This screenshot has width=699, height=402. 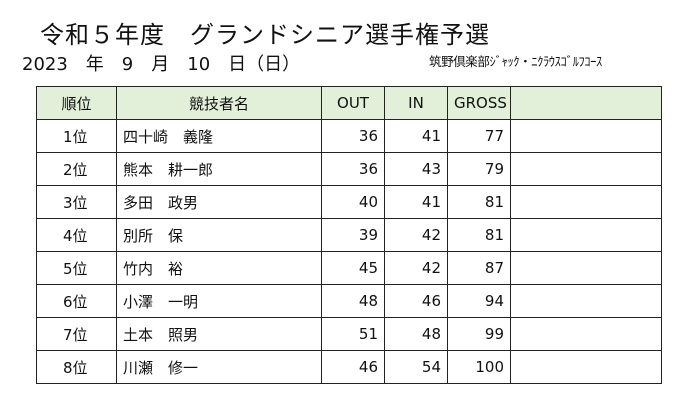 I want to click on gross-cell: 94, so click(x=479, y=301).